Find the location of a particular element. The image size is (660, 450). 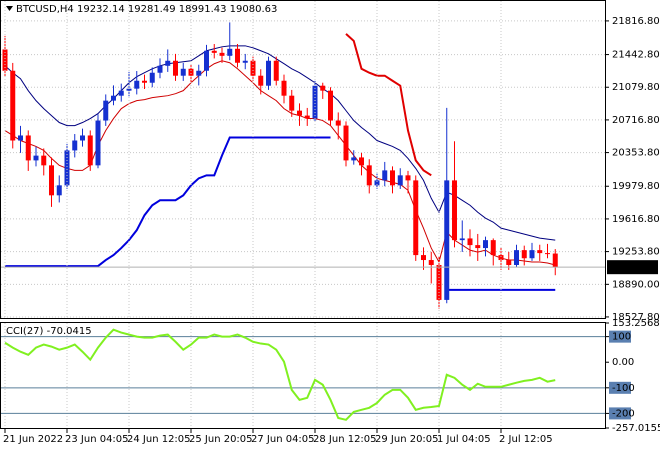

y-tick-label: 19979.80 is located at coordinates (636, 186).